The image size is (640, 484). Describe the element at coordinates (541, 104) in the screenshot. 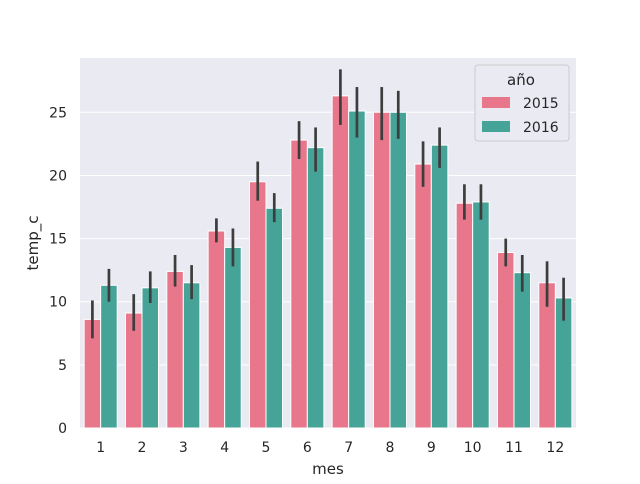

I see `legend-label-2015: 2015` at that location.